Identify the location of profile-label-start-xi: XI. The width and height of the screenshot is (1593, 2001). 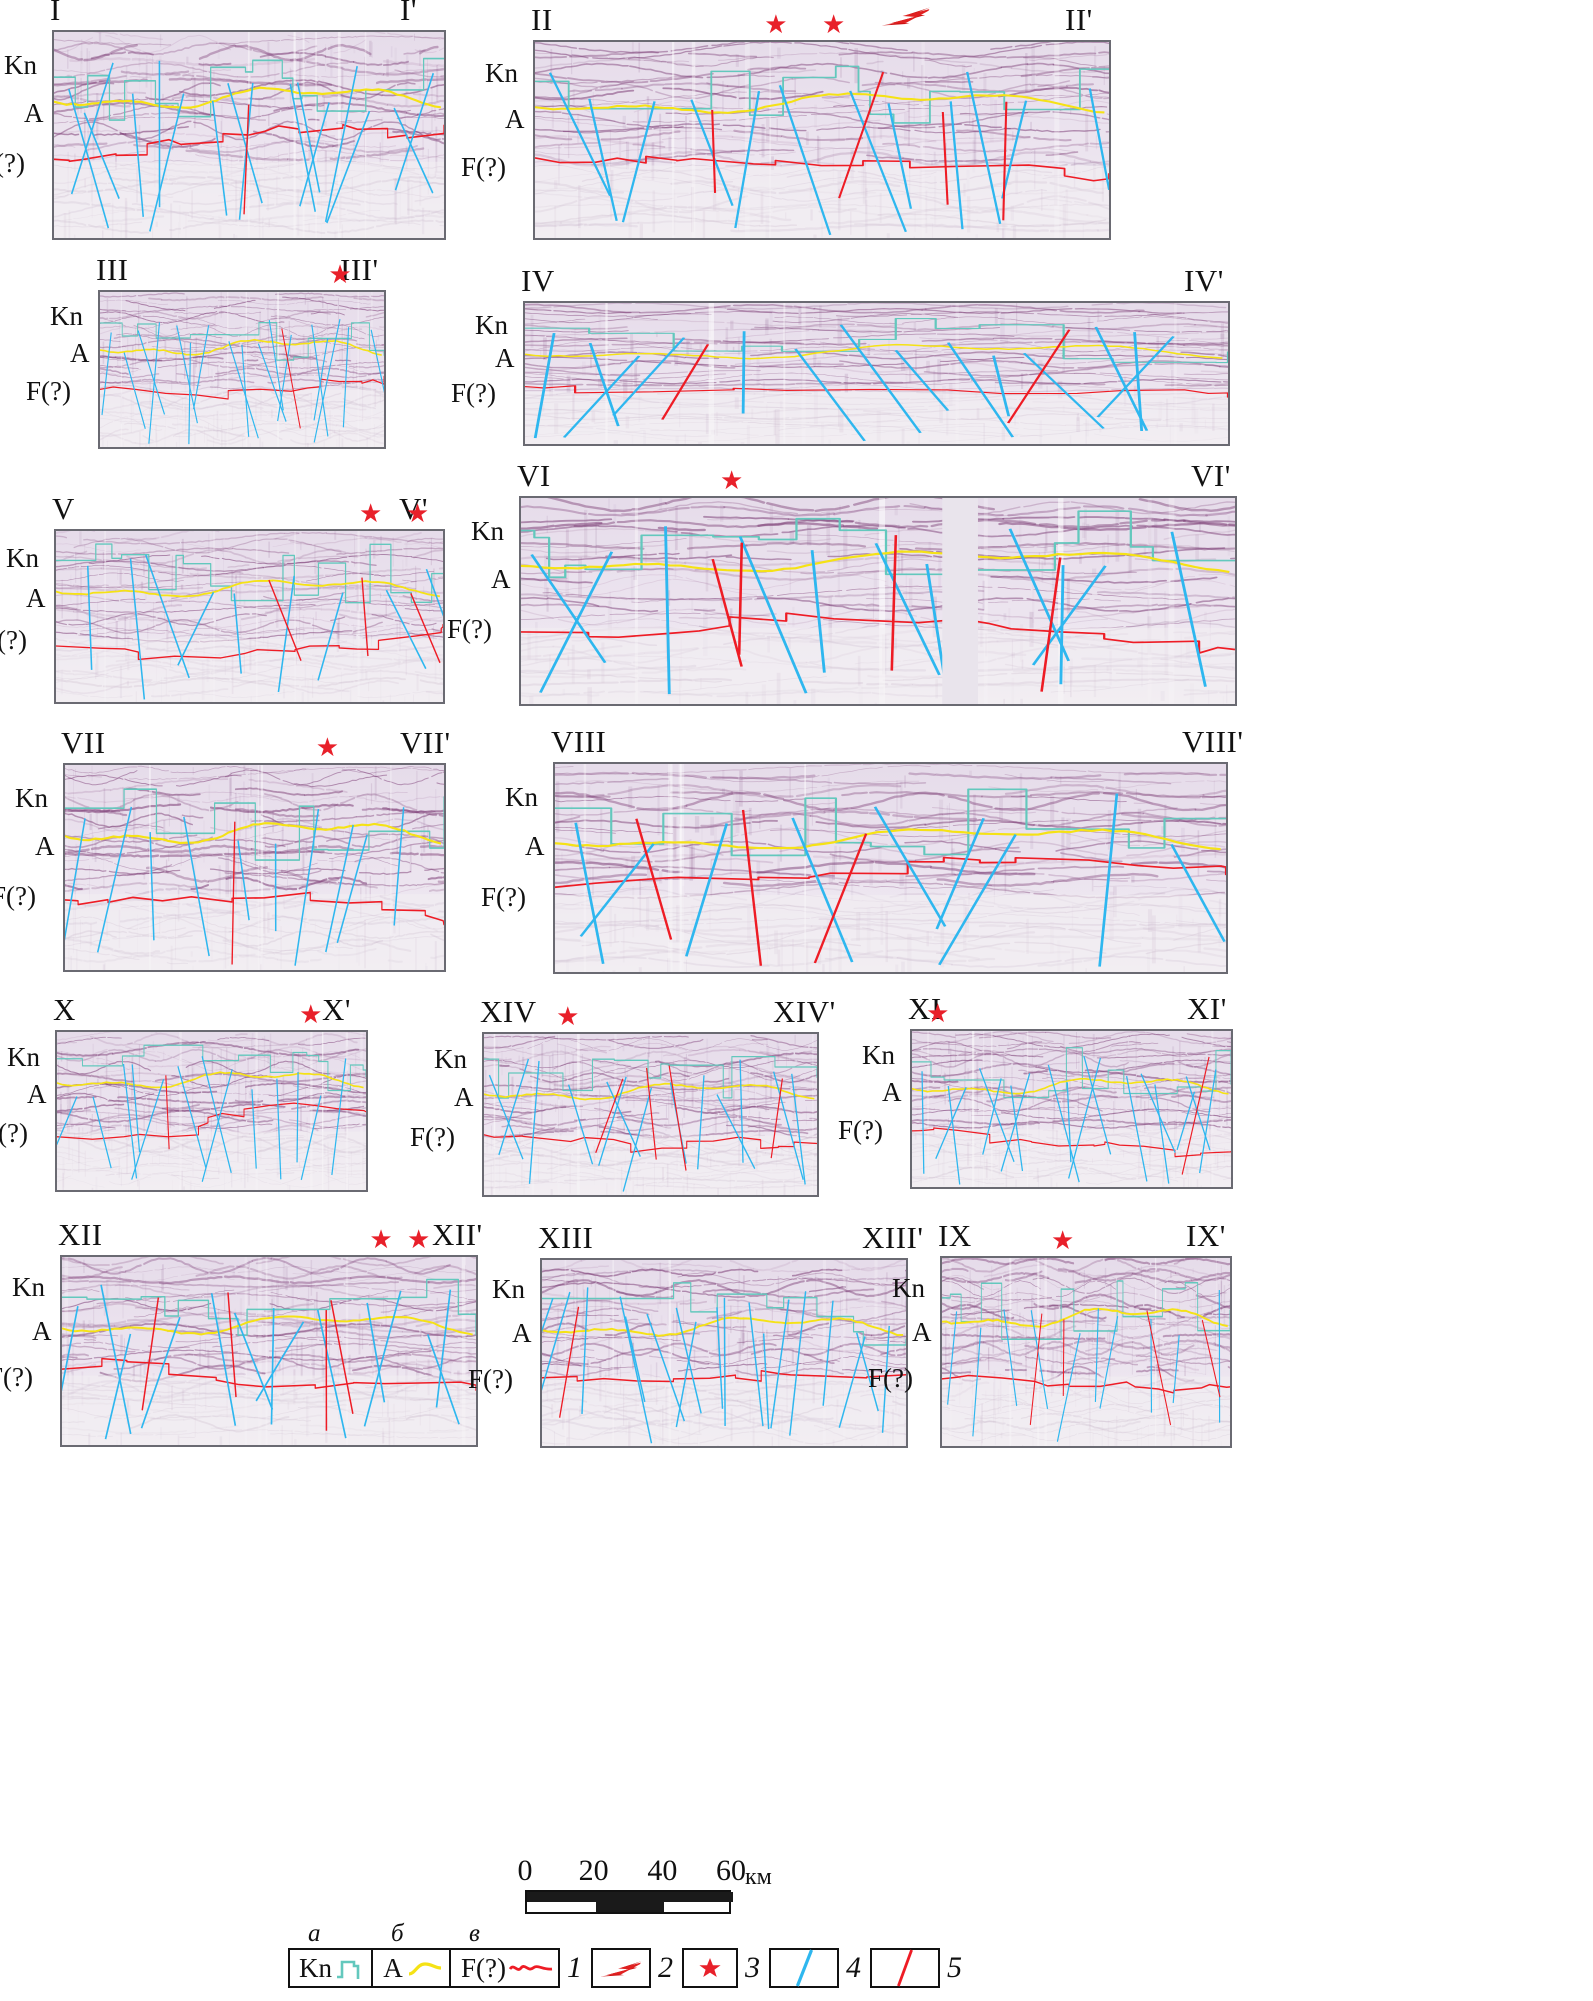
(925, 1008).